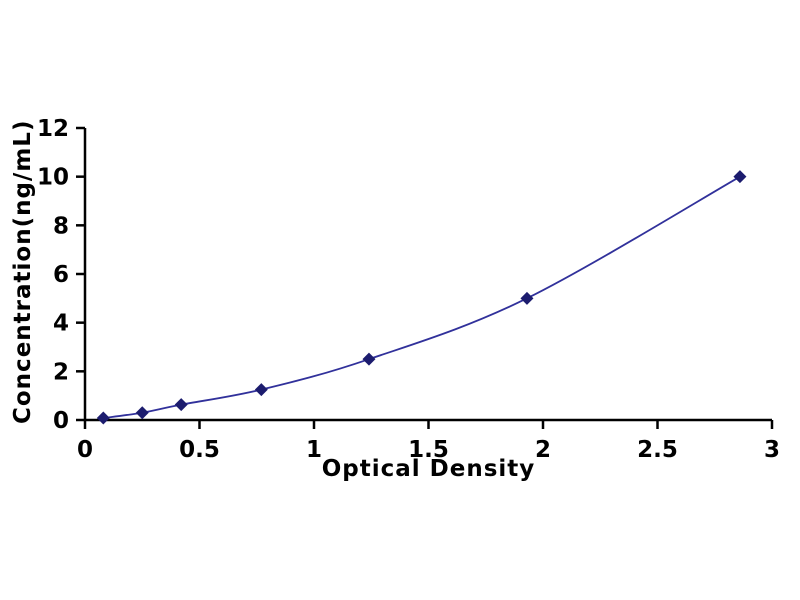 The width and height of the screenshot is (800, 600). What do you see at coordinates (772, 450) in the screenshot?
I see `x-tick-label: 3` at bounding box center [772, 450].